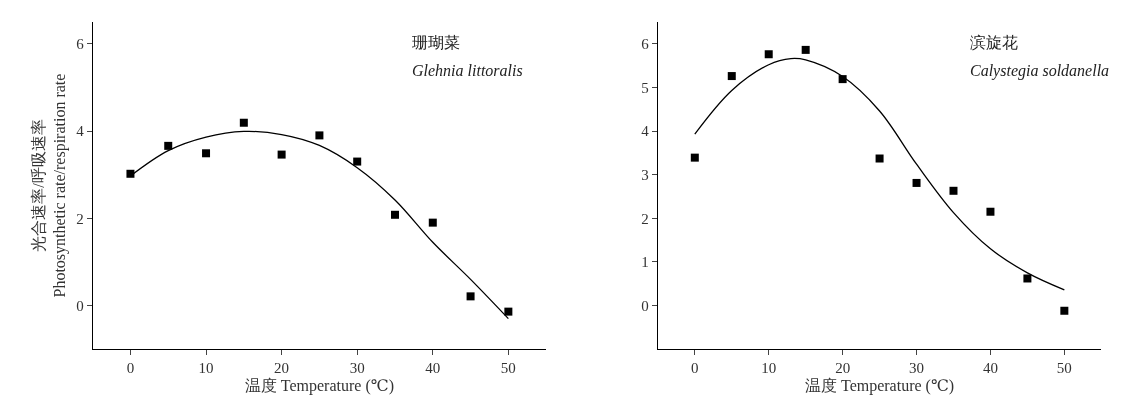 The height and width of the screenshot is (419, 1137). I want to click on y-tick-label: 5, so click(645, 87).